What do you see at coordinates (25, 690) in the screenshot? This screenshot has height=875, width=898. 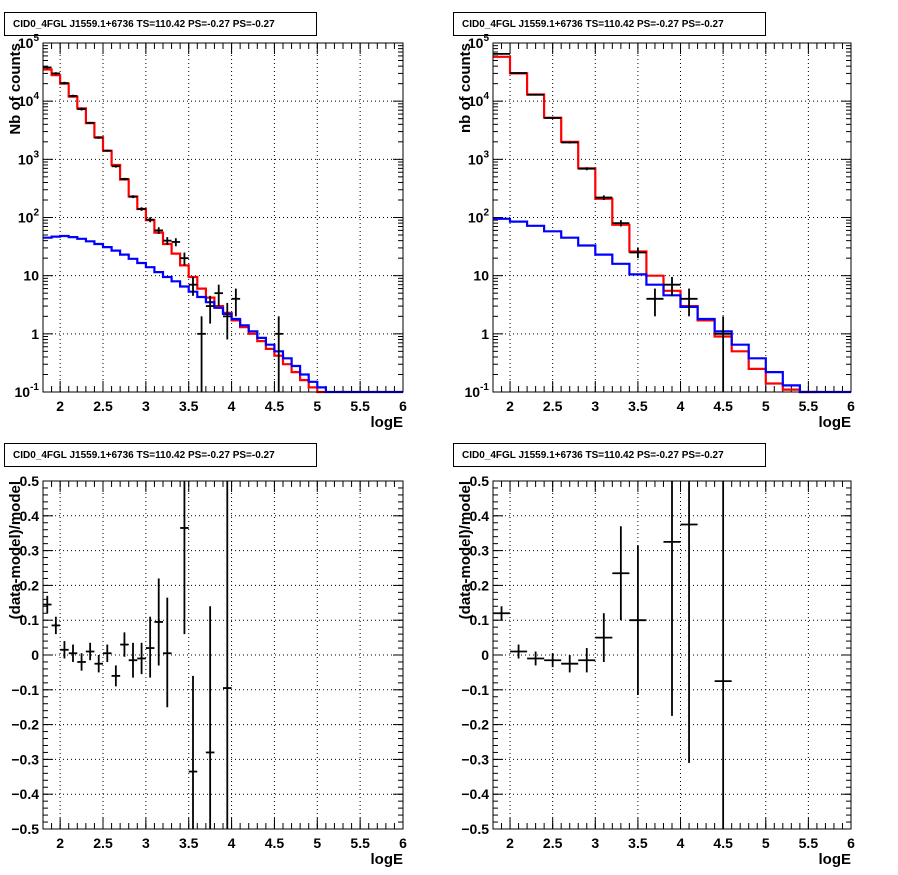 I see `y-tick-label: −0.1` at bounding box center [25, 690].